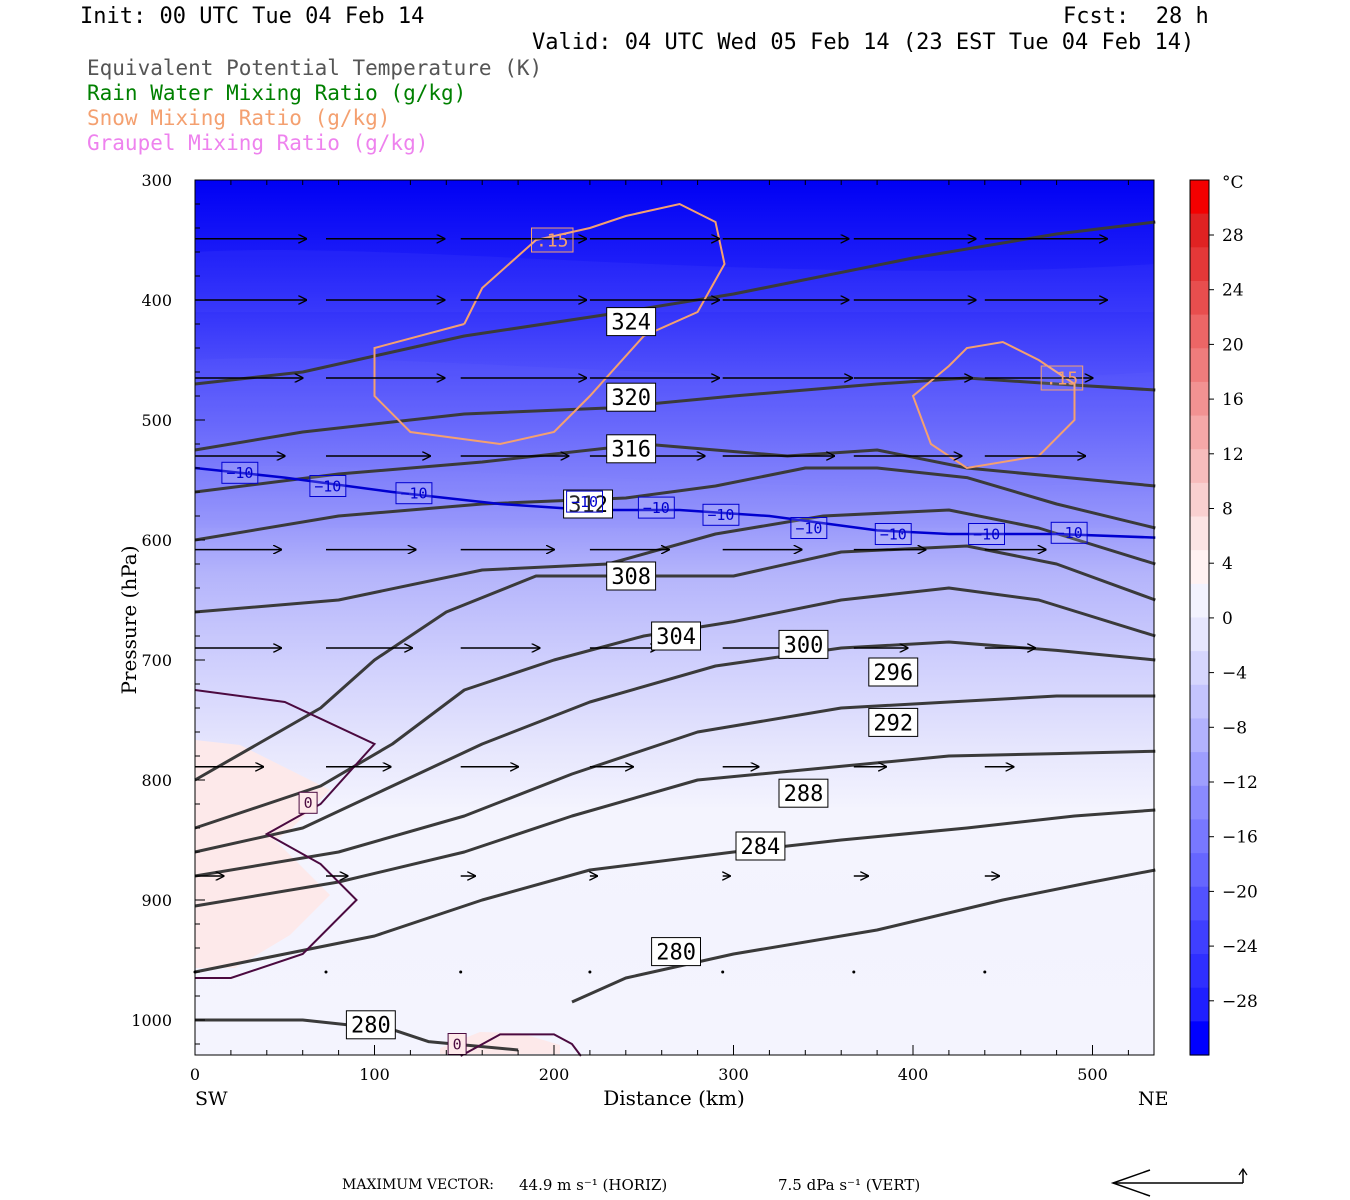  What do you see at coordinates (804, 794) in the screenshot?
I see `svg-text: 288` at bounding box center [804, 794].